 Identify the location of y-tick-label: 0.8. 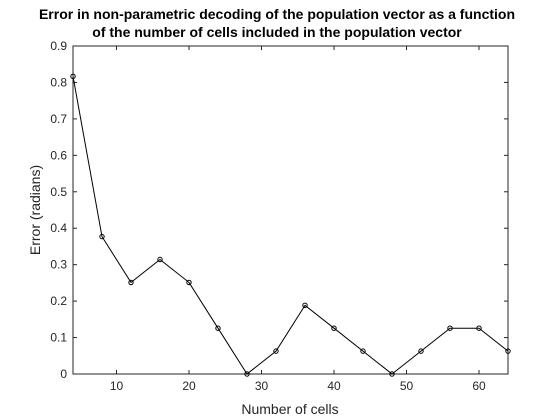
(58, 82).